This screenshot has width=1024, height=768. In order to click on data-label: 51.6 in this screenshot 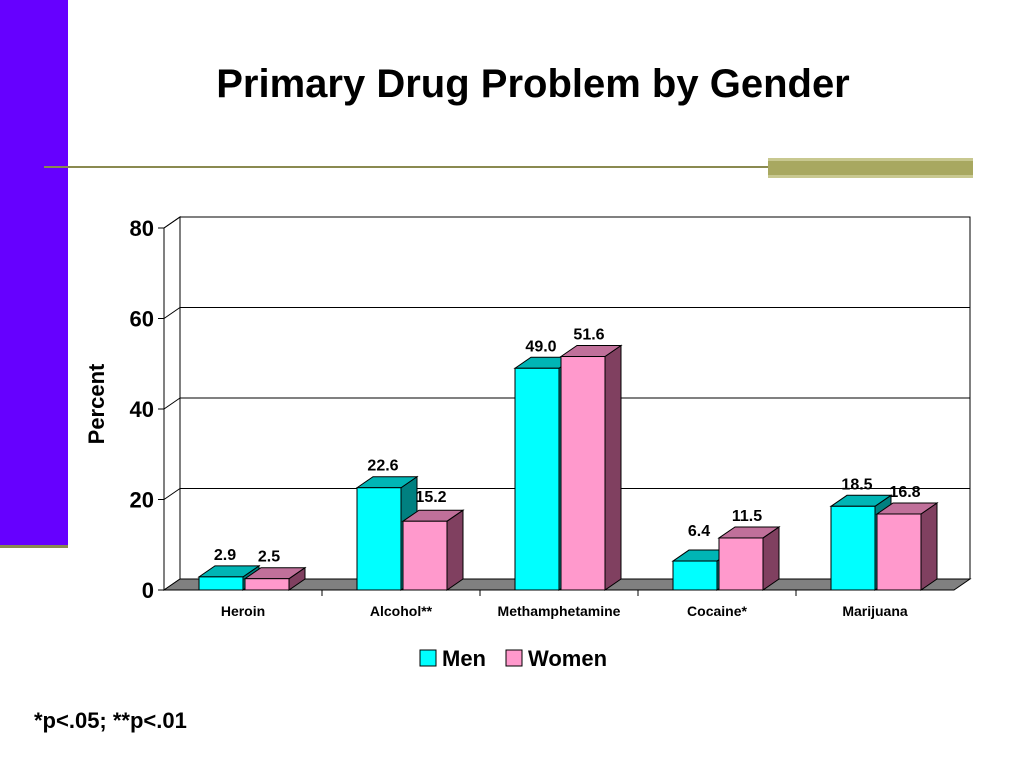, I will do `click(588, 335)`.